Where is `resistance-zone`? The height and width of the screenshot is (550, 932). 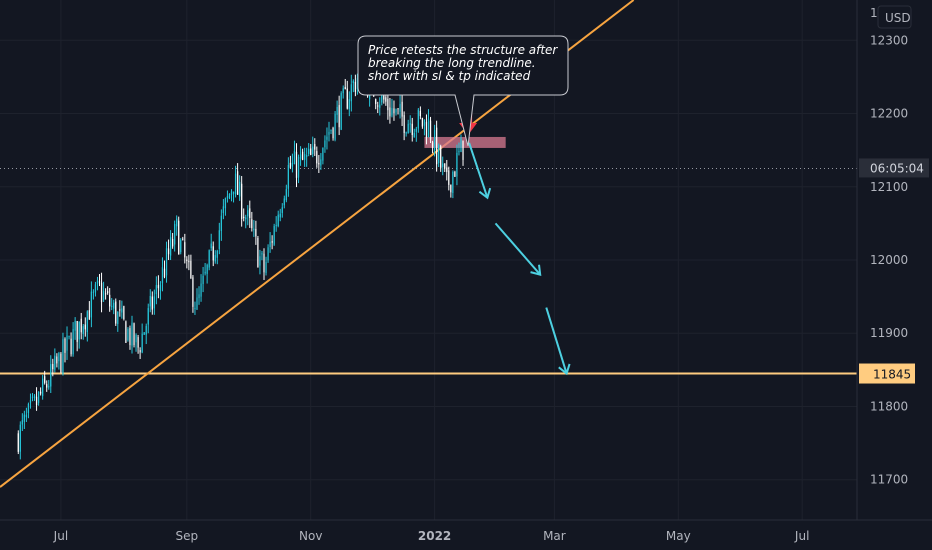
resistance-zone is located at coordinates (465, 142).